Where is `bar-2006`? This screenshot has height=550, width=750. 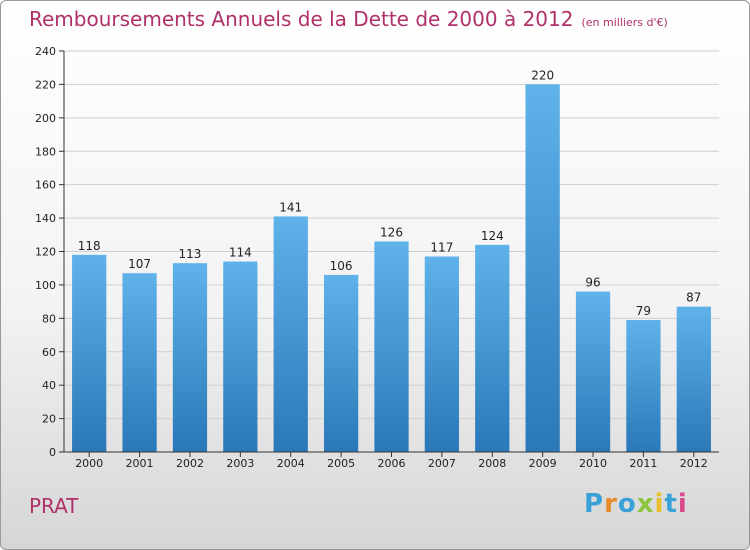 bar-2006 is located at coordinates (391, 346).